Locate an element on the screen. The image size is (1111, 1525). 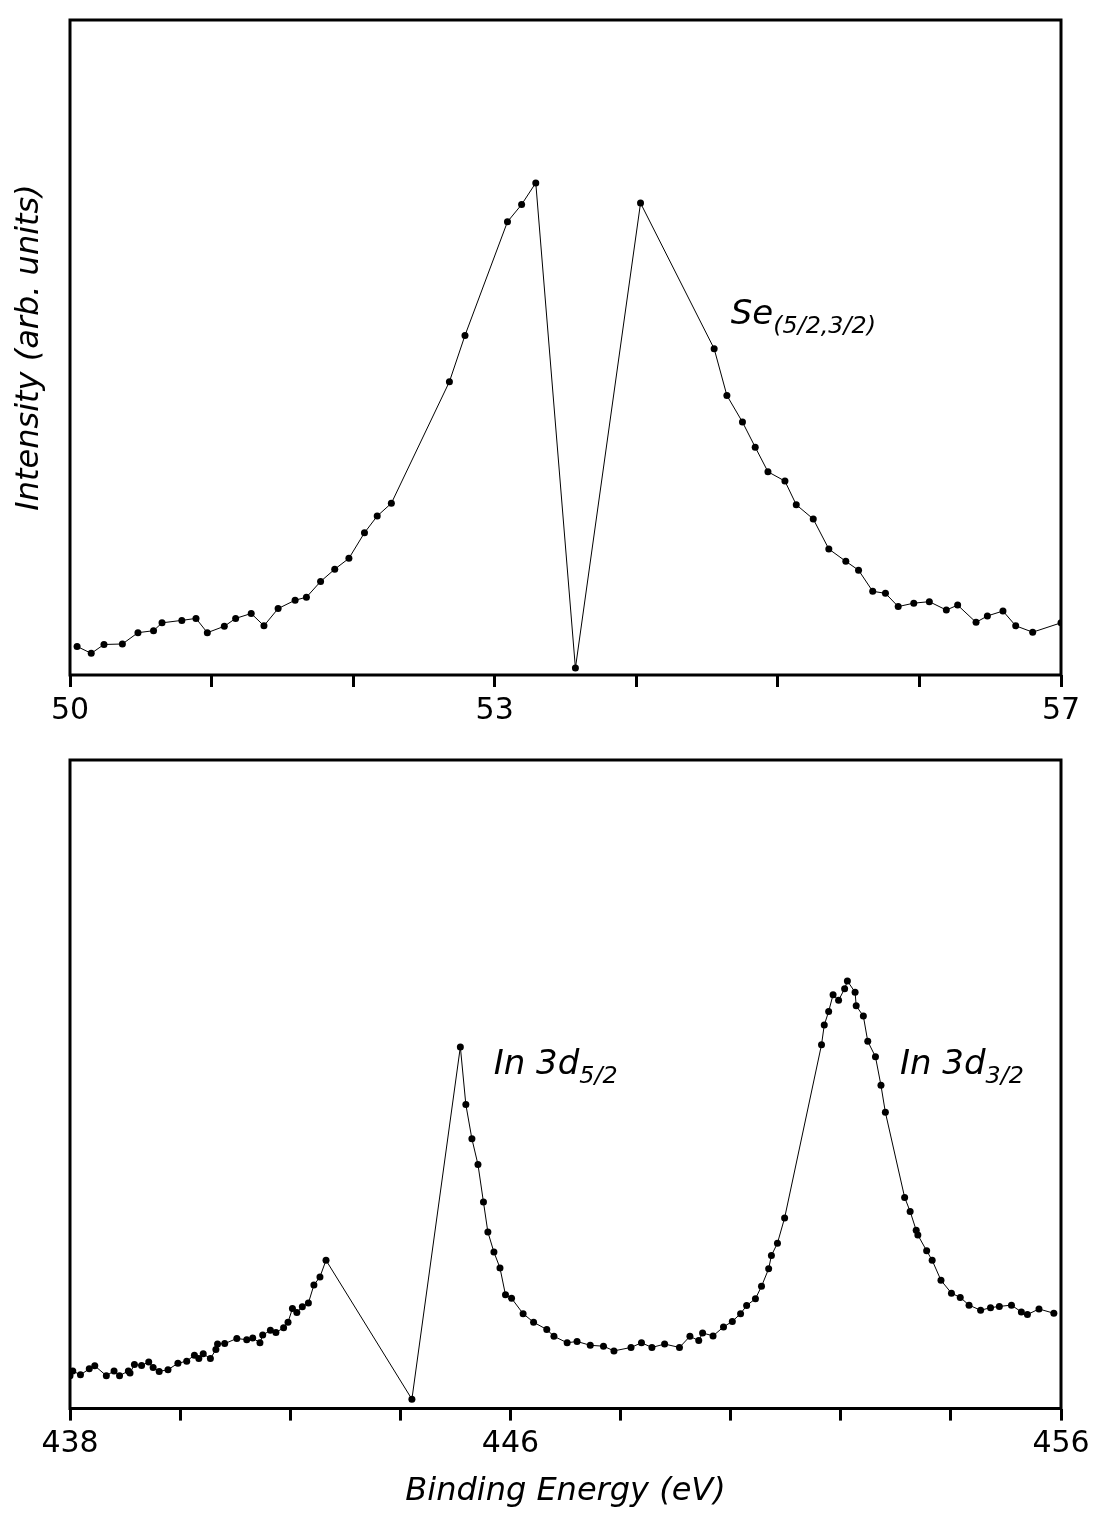
x-tick-label: 456 is located at coordinates (1061, 1442).